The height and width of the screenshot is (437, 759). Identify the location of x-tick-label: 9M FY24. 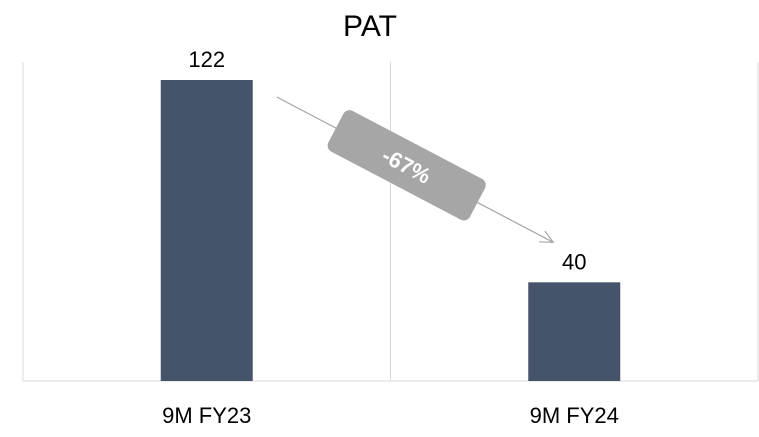
(574, 415).